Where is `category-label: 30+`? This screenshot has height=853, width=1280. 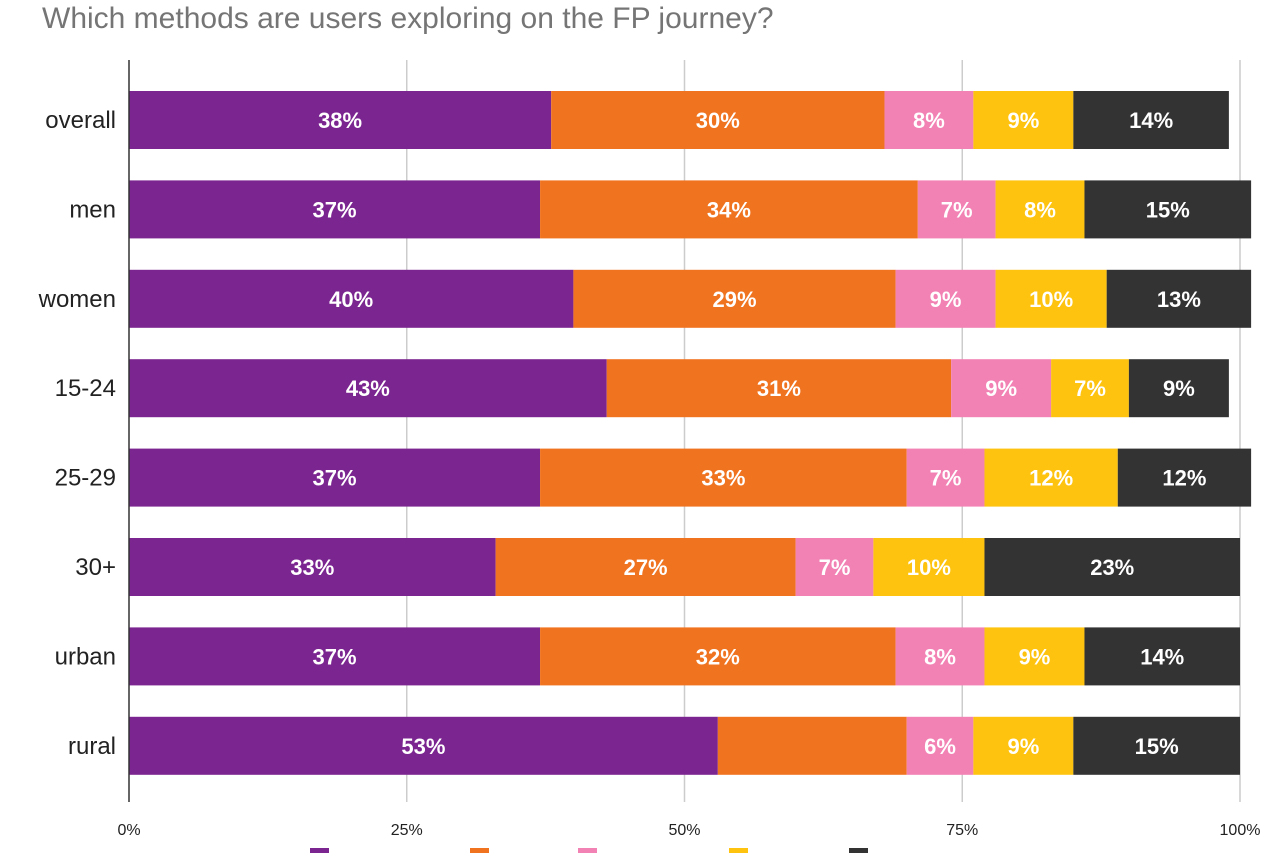 category-label: 30+ is located at coordinates (95, 567).